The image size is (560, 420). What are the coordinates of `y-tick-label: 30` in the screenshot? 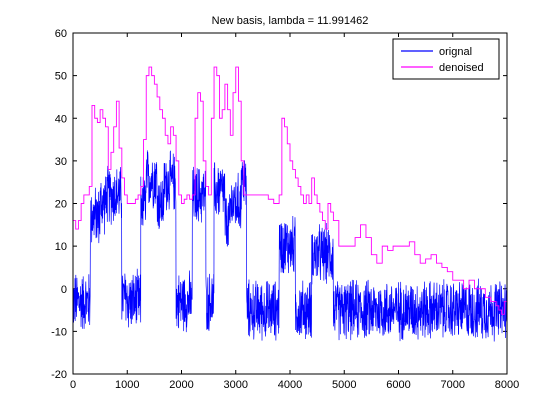 It's located at (61, 162).